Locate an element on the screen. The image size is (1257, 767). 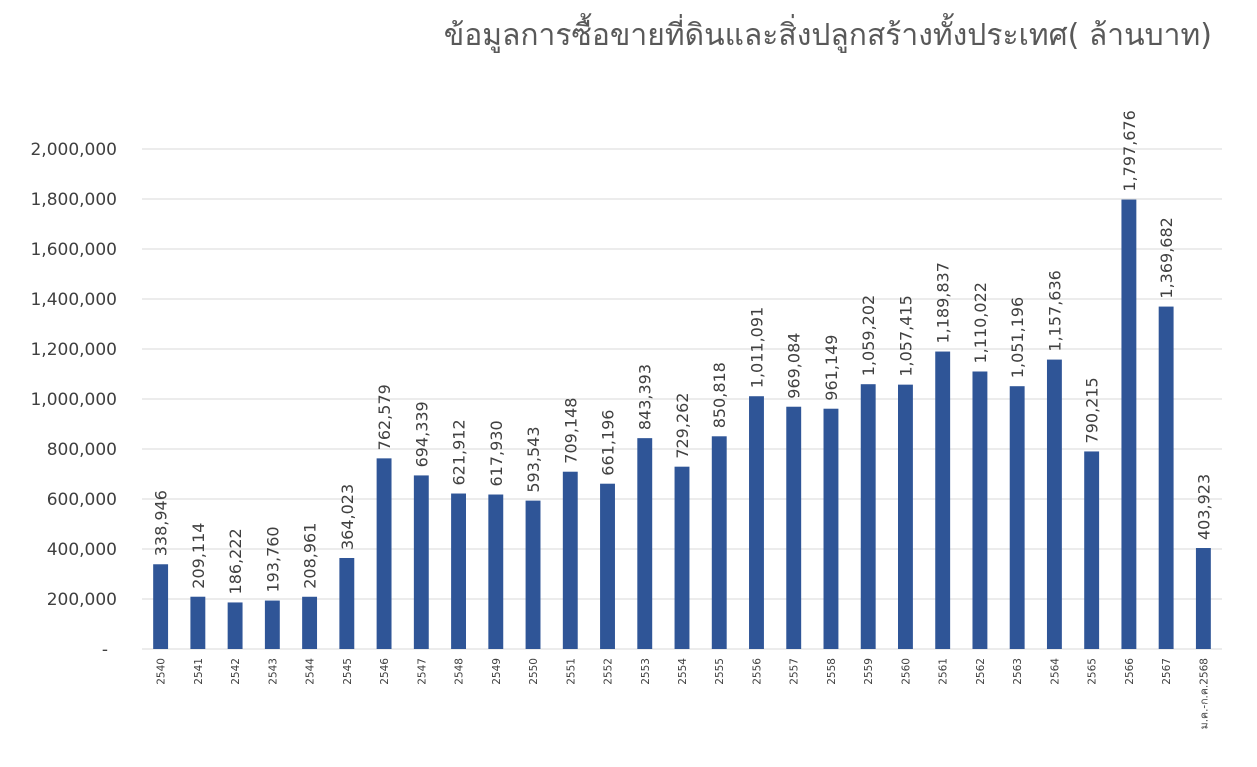
y-tick-label: 1,000,000 is located at coordinates (73, 400).